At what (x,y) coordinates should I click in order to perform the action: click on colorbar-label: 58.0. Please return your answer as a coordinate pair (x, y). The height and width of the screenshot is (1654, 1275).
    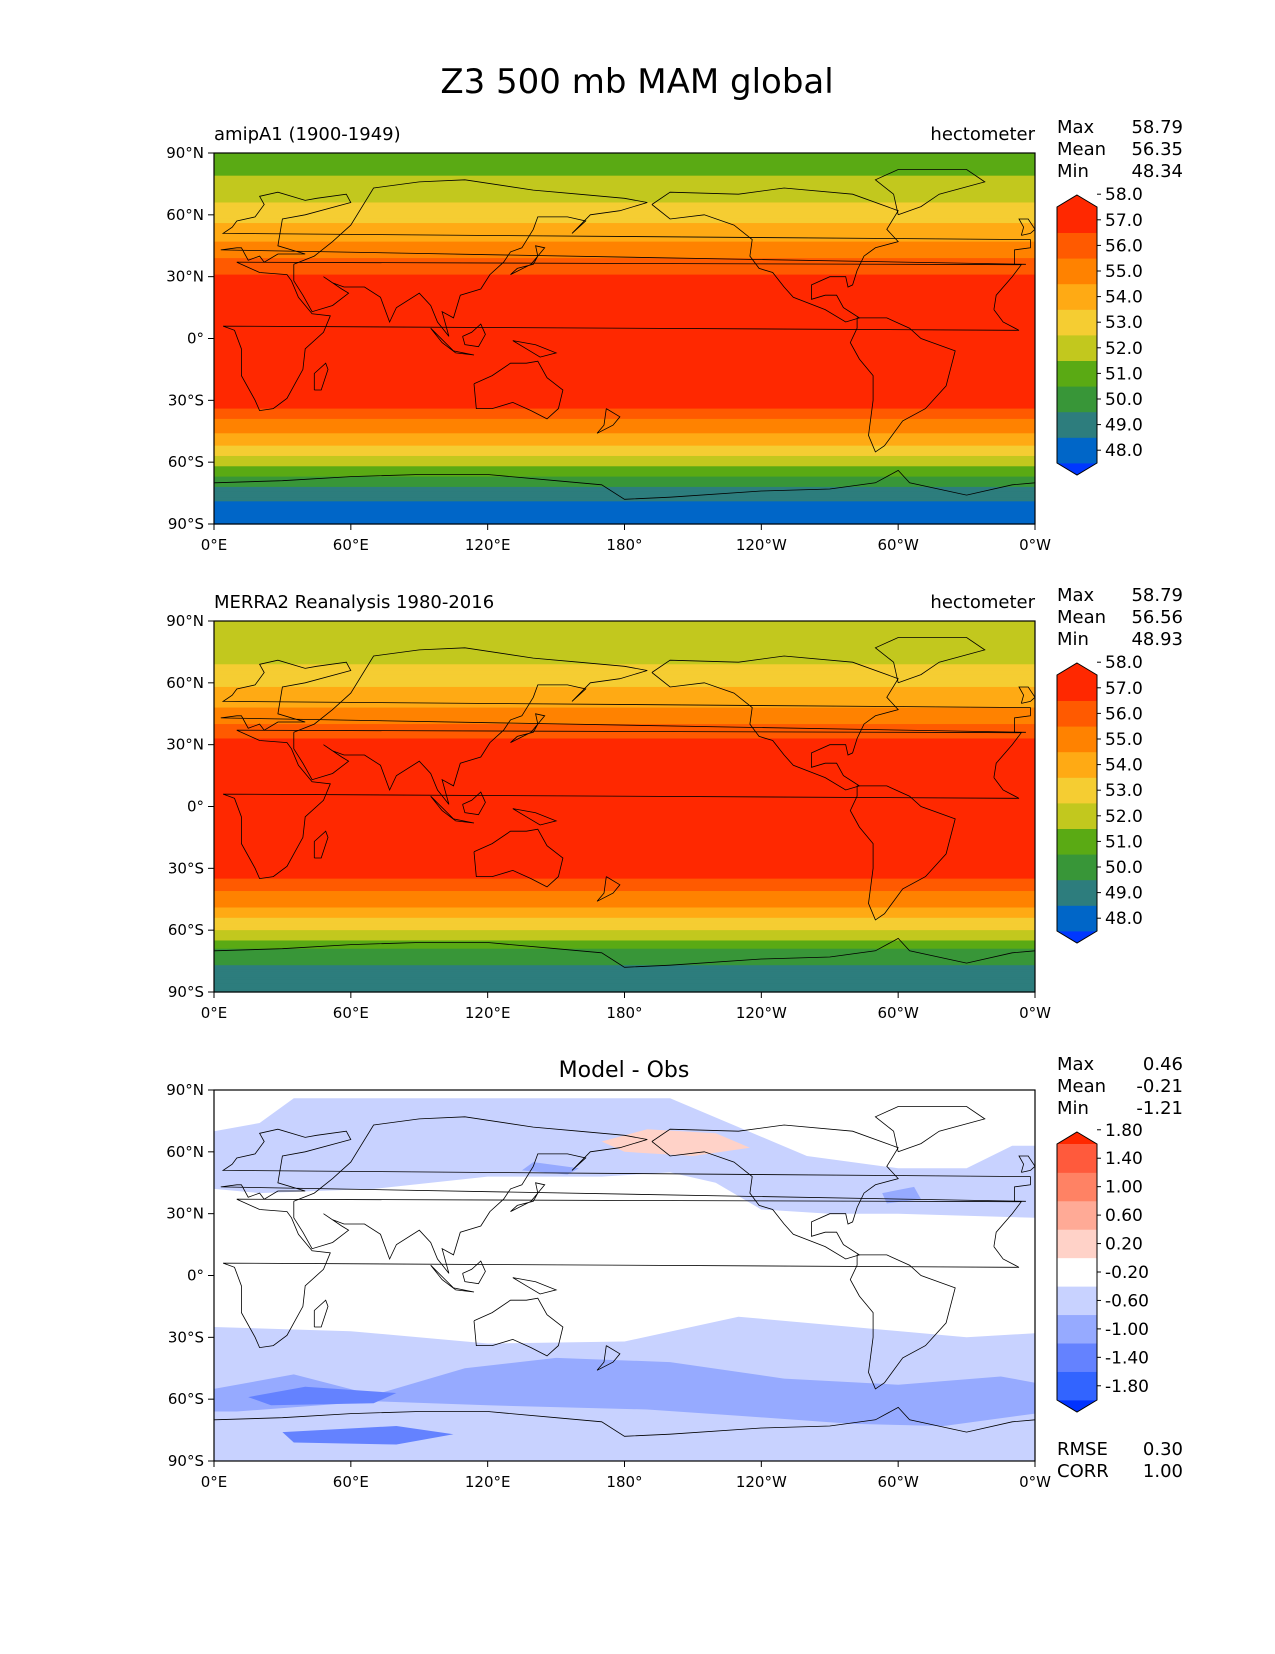
    Looking at the image, I should click on (1124, 663).